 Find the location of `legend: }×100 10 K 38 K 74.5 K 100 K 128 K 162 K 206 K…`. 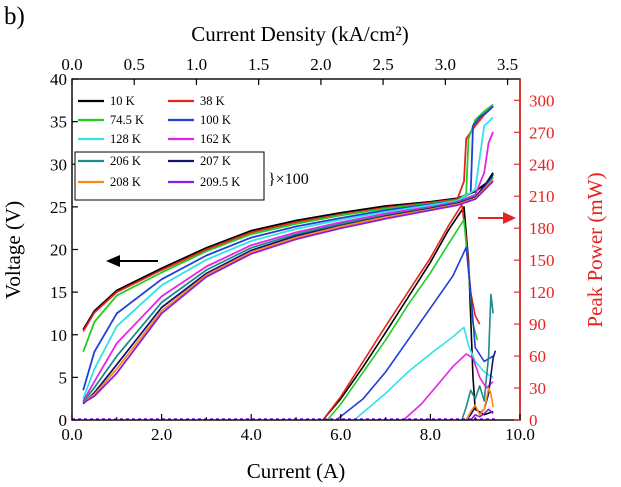

legend: }×100 10 K 38 K 74.5 K 100 K 128 K 162 K 206 K… is located at coordinates (191, 147).